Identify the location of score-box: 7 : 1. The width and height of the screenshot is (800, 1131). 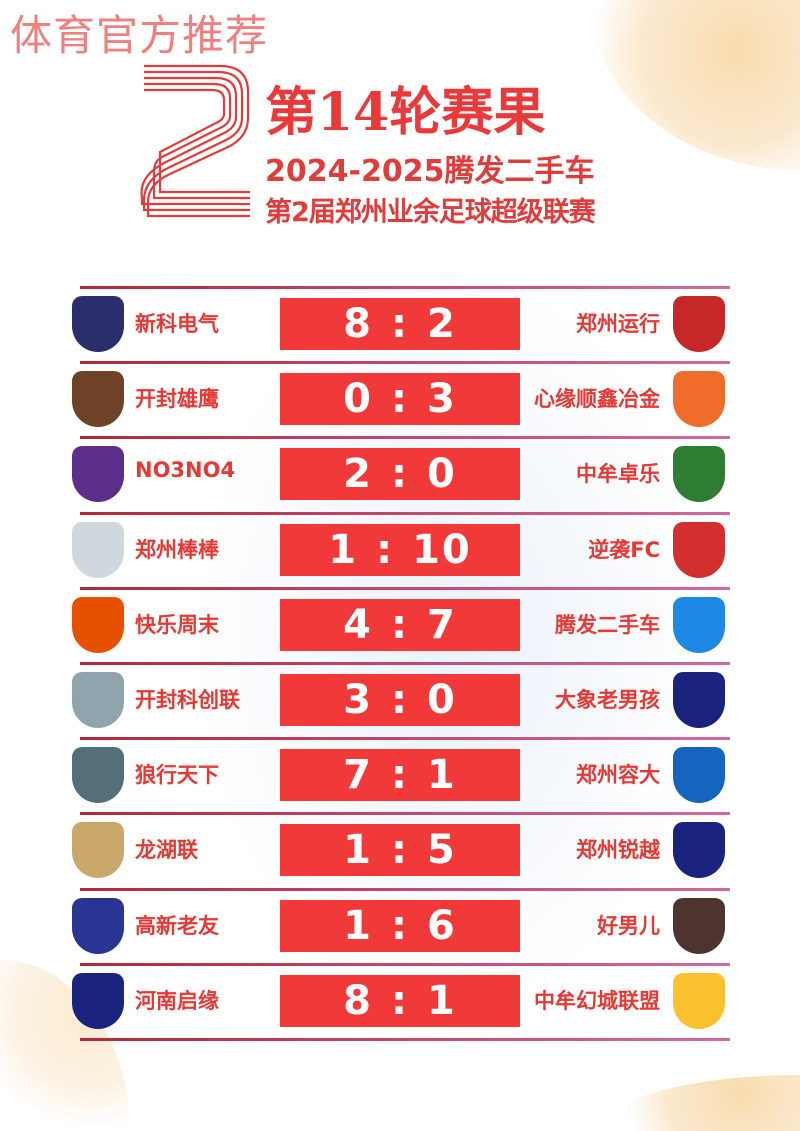
(400, 775).